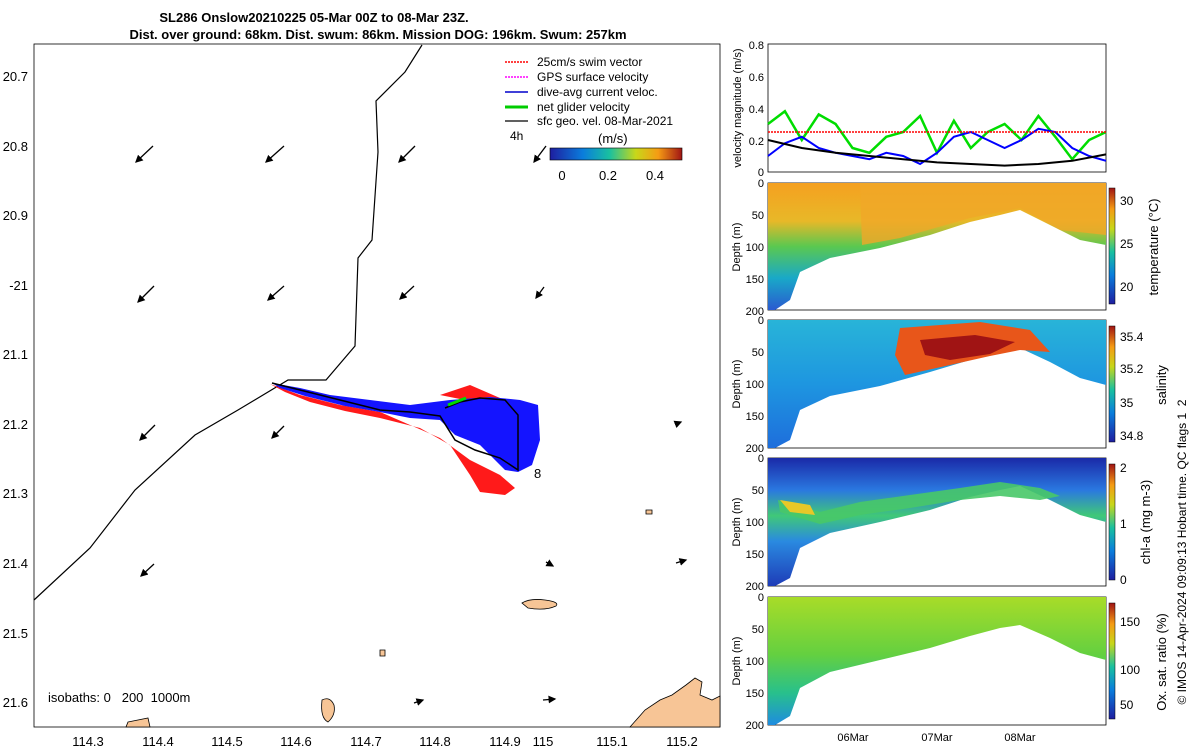 The height and width of the screenshot is (750, 1200). What do you see at coordinates (605, 121) in the screenshot?
I see `legend-label: sfc geo. vel. 08-Mar-2021` at bounding box center [605, 121].